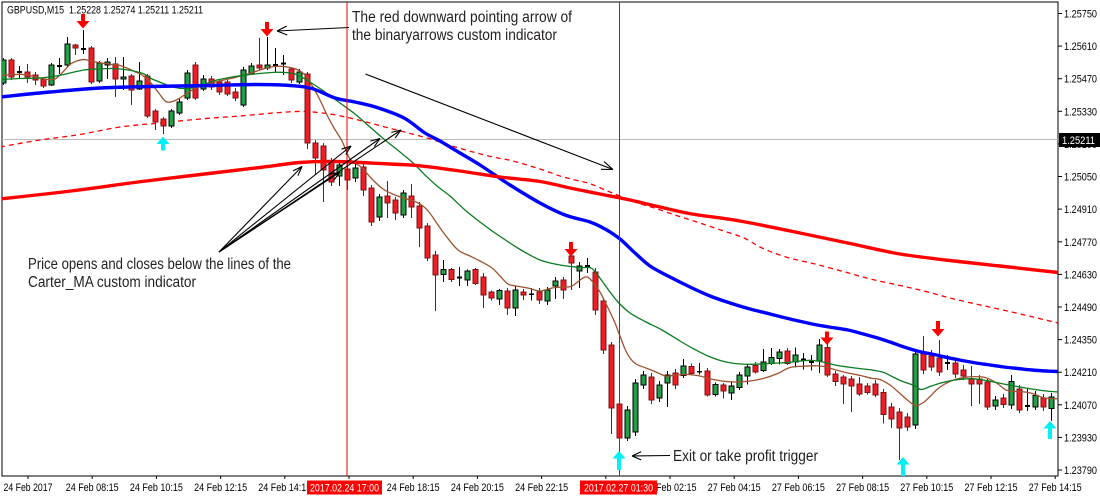  What do you see at coordinates (745, 456) in the screenshot?
I see `svg-text: Exit or take profit trigger` at bounding box center [745, 456].